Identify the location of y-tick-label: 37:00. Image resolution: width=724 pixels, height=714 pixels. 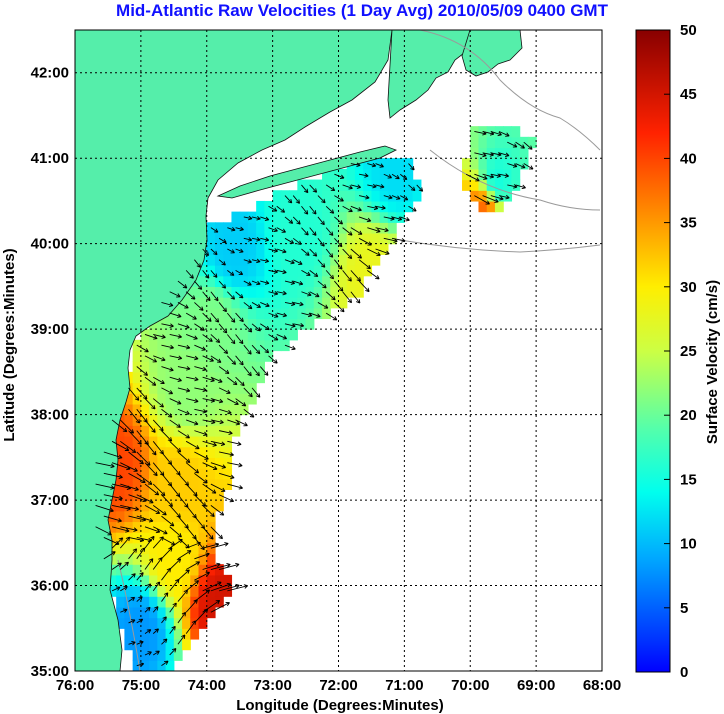
(50, 500).